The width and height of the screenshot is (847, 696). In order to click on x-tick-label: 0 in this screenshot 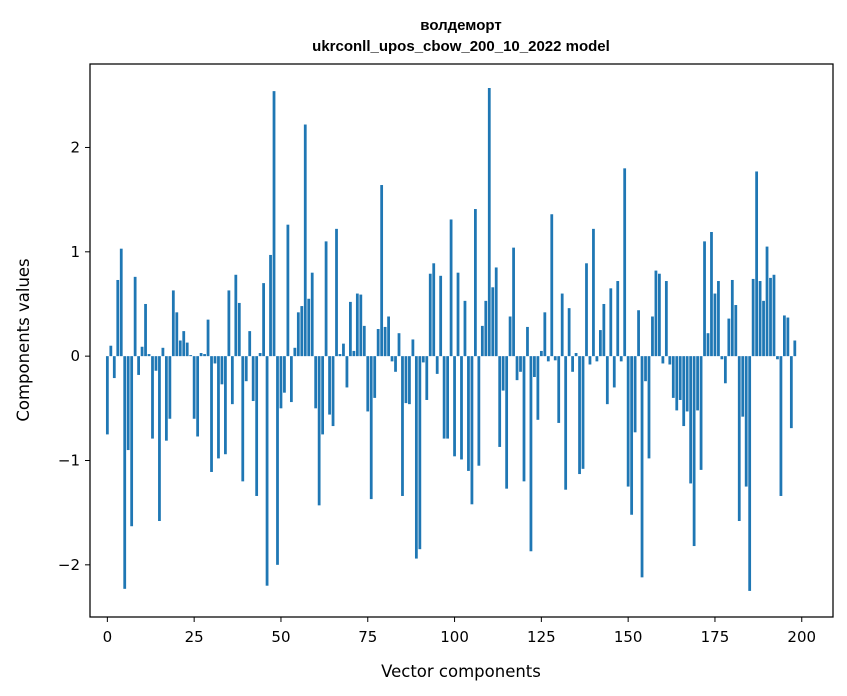, I will do `click(108, 637)`.